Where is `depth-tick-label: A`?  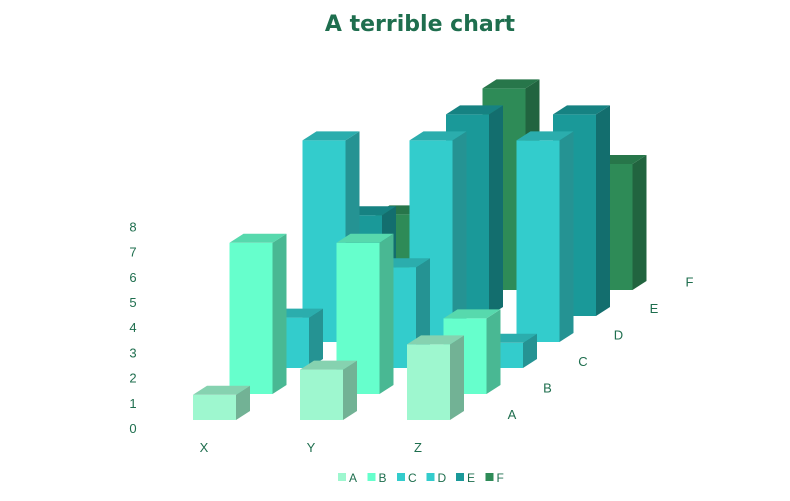
depth-tick-label: A is located at coordinates (512, 414).